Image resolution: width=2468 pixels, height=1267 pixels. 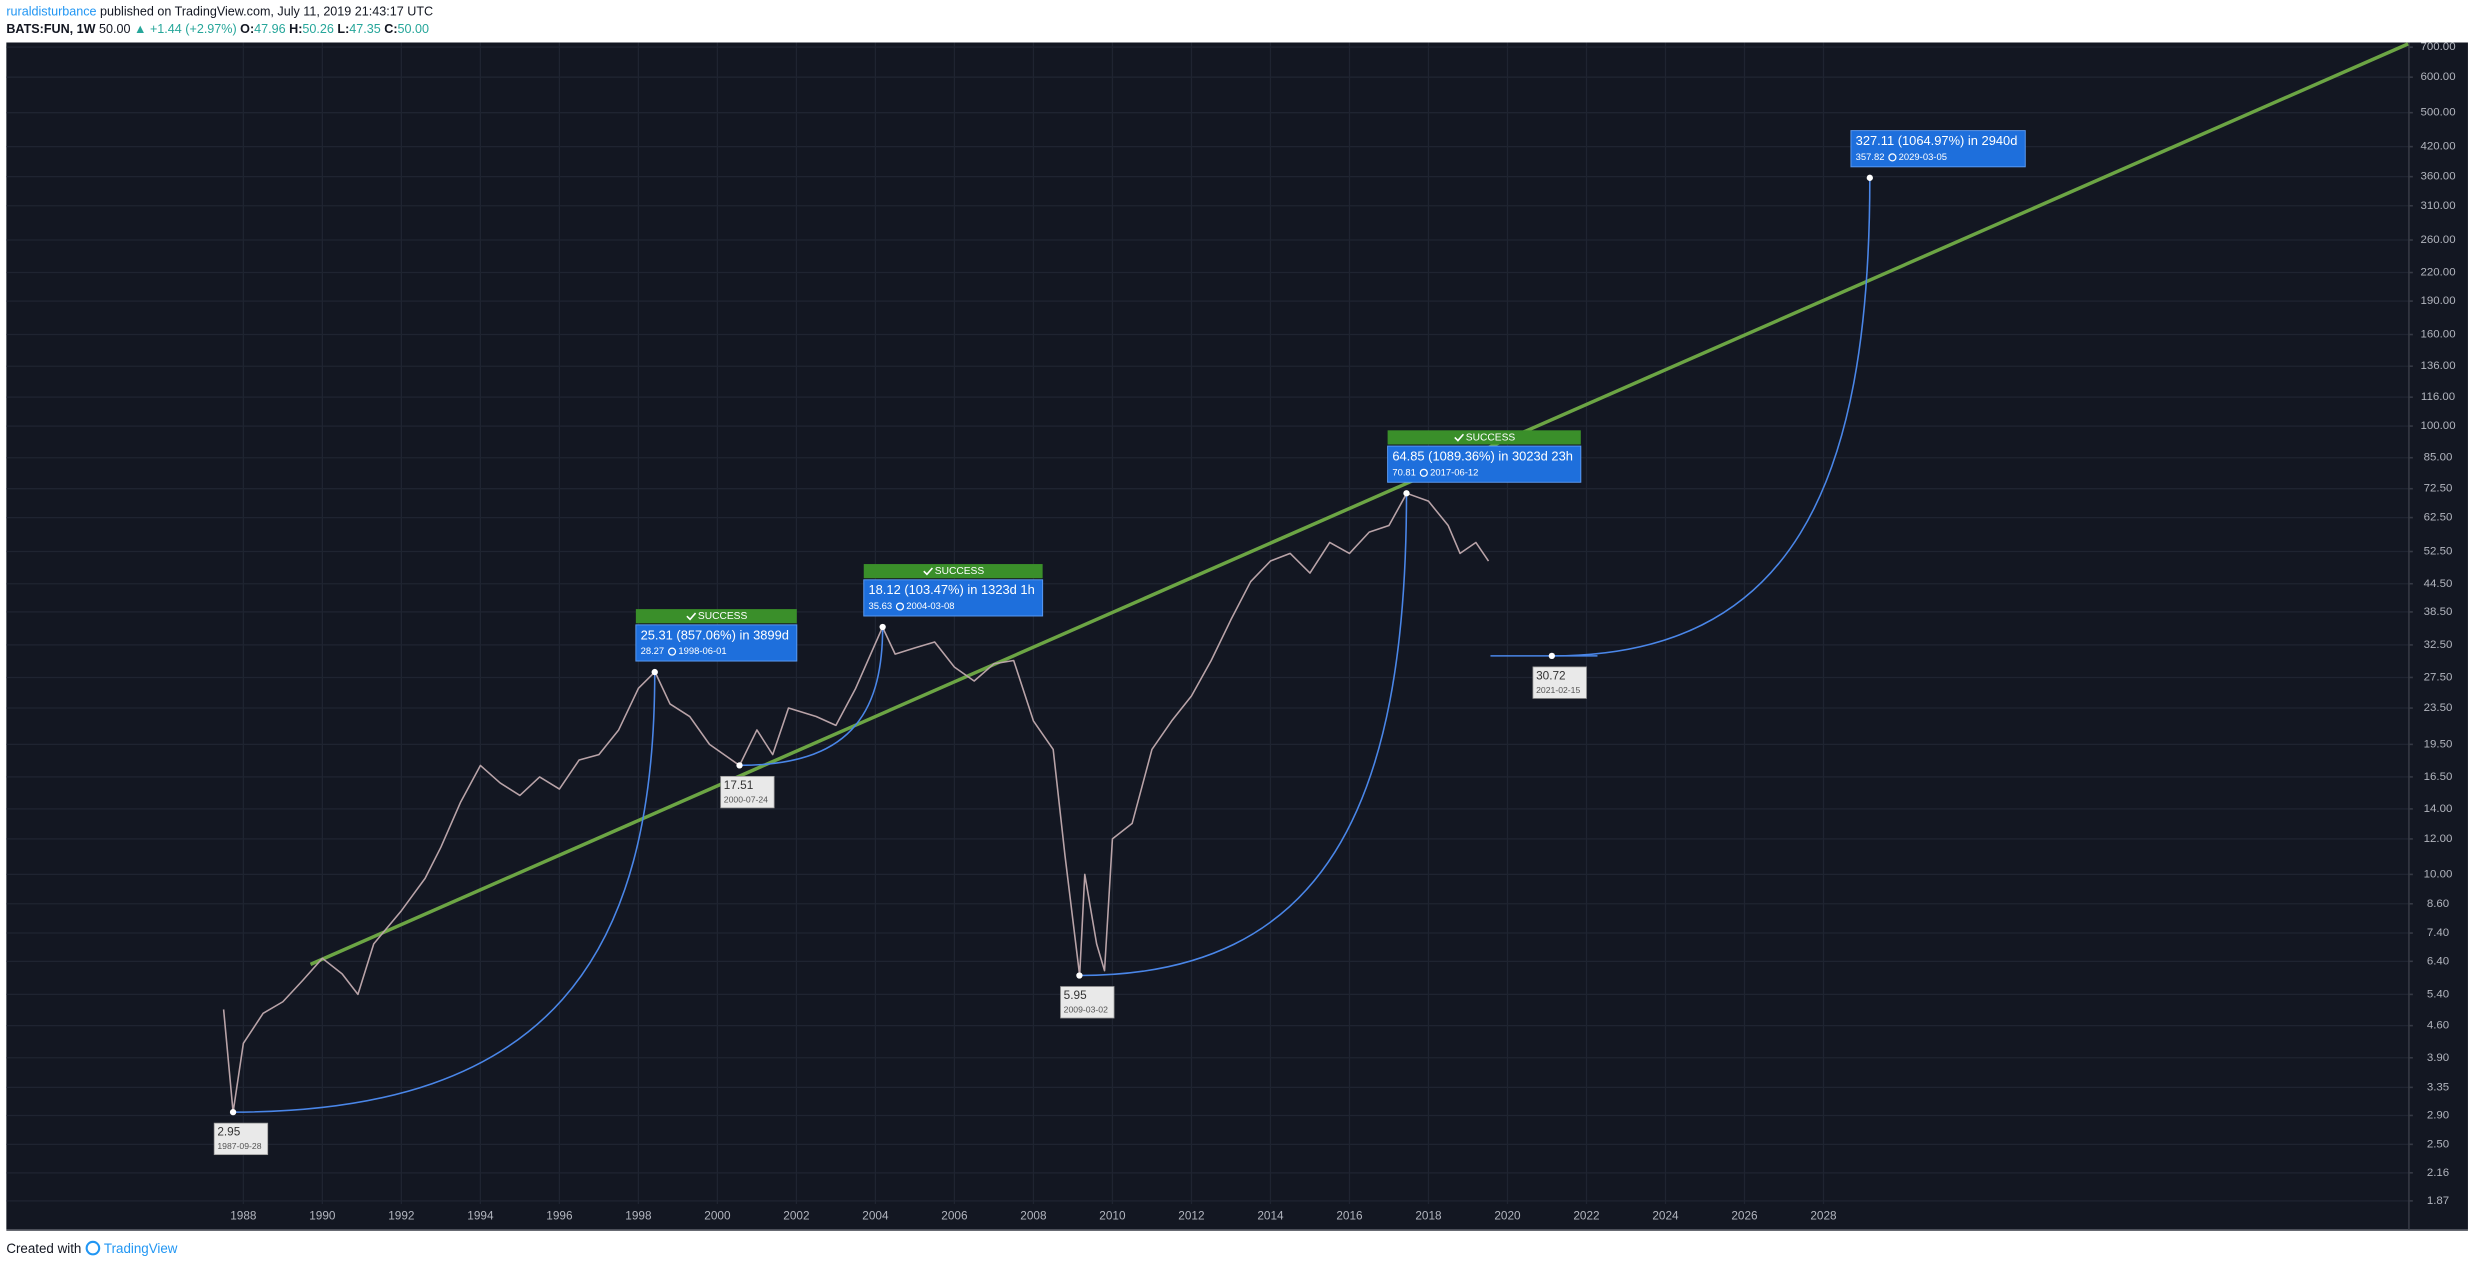 What do you see at coordinates (2437, 47) in the screenshot?
I see `y-tick-label: 700.00` at bounding box center [2437, 47].